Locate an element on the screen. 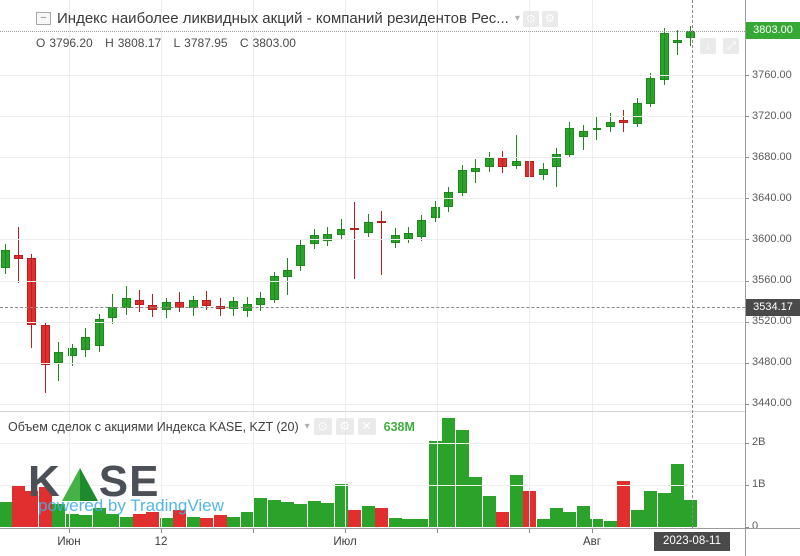  pane-divider is located at coordinates (372, 411).